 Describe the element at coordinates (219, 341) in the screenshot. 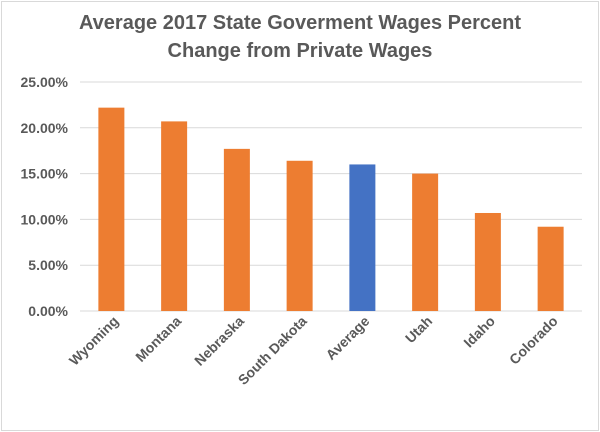

I see `x-tick-label: Nebraska` at that location.